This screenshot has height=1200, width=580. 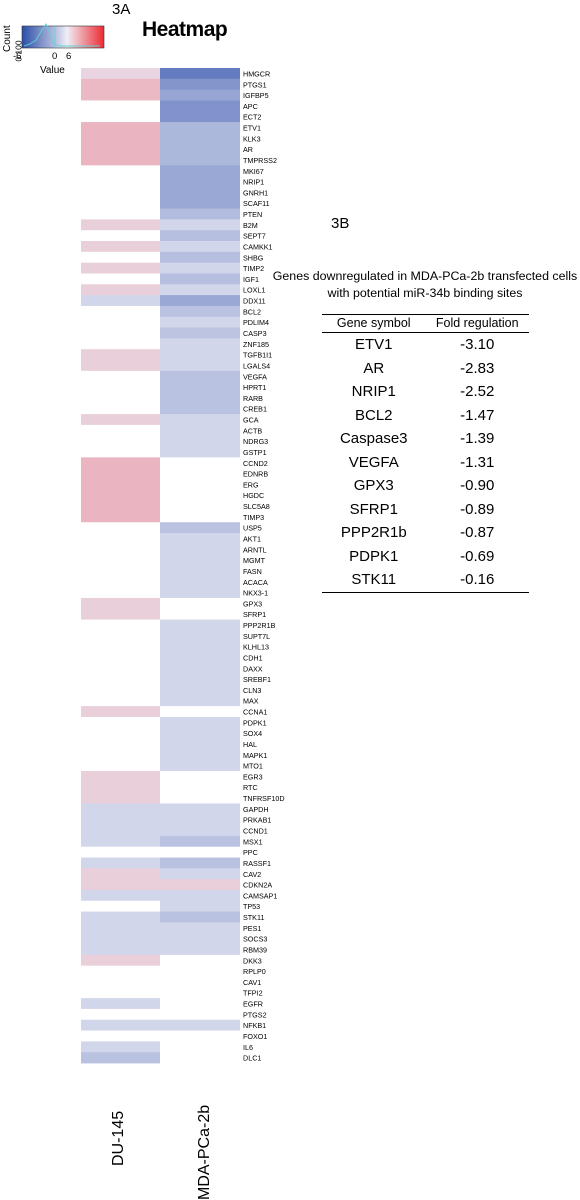 I want to click on gene-row-label: KLK3, so click(x=252, y=138).